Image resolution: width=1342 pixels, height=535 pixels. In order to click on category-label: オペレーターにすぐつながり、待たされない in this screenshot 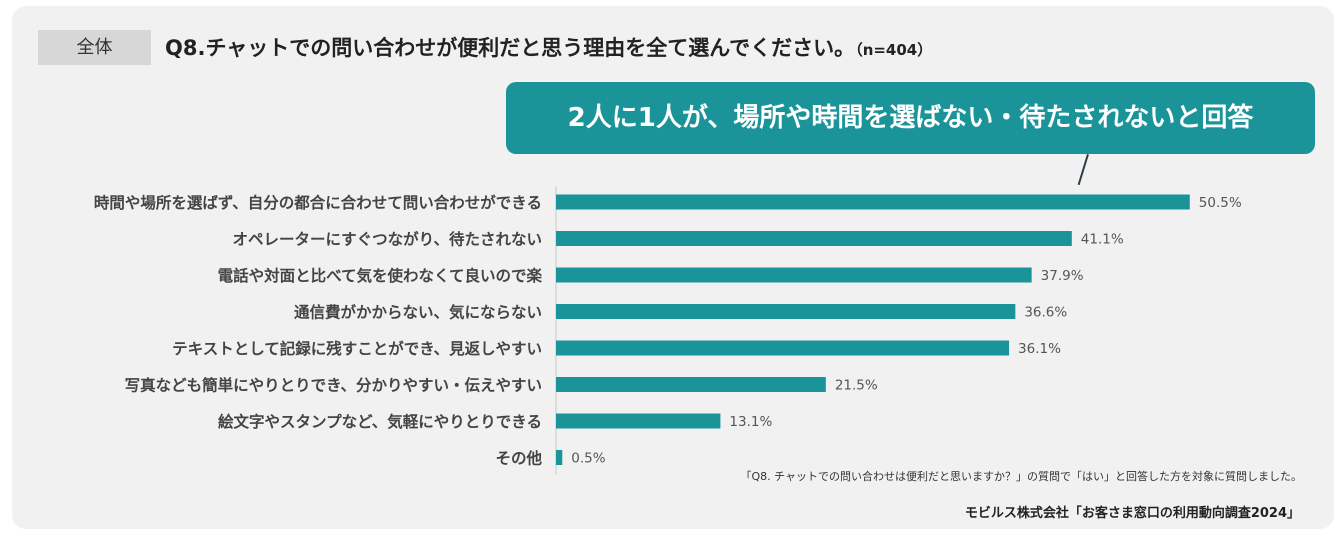, I will do `click(387, 239)`.